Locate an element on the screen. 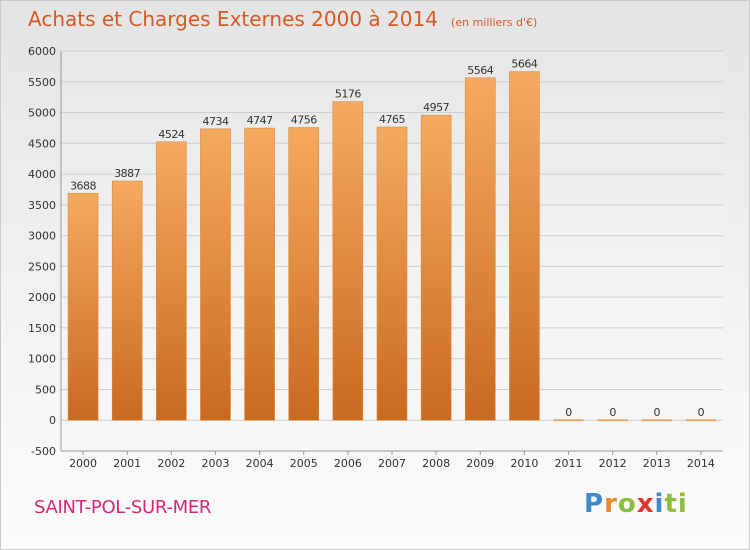 This screenshot has height=550, width=750. x-tick-label: 2007 is located at coordinates (392, 463).